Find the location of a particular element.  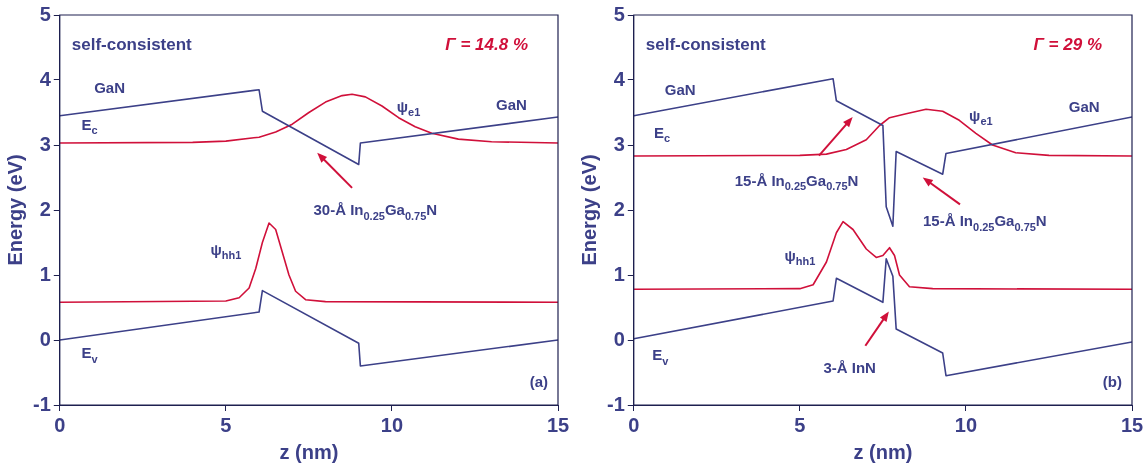

annotation: 3-Å InN is located at coordinates (849, 367).